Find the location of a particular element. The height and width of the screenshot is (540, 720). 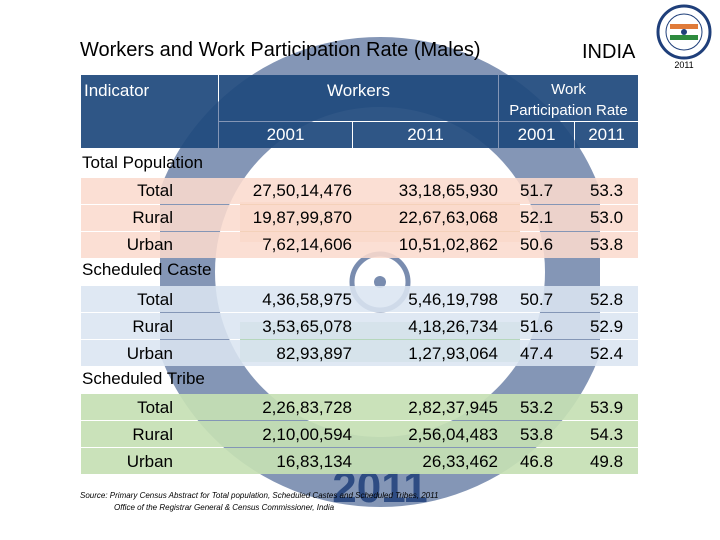

wpr-2011: 53.0 is located at coordinates (606, 217).